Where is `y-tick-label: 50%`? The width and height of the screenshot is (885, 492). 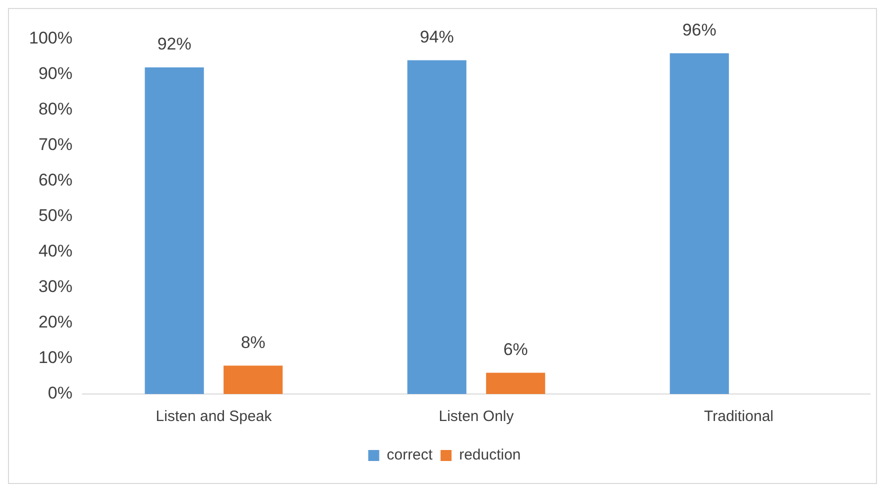 y-tick-label: 50% is located at coordinates (55, 216).